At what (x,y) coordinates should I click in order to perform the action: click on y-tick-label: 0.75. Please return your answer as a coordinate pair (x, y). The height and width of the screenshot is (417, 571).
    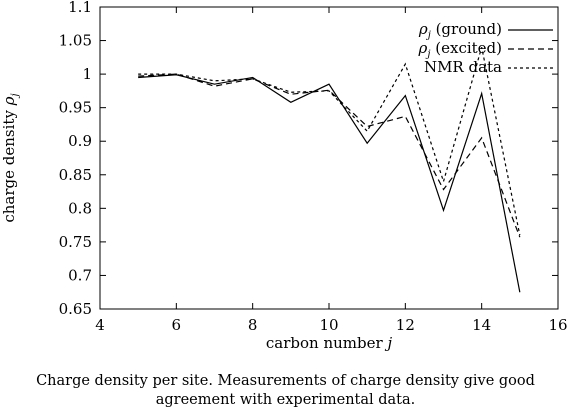
    Looking at the image, I should click on (75, 242).